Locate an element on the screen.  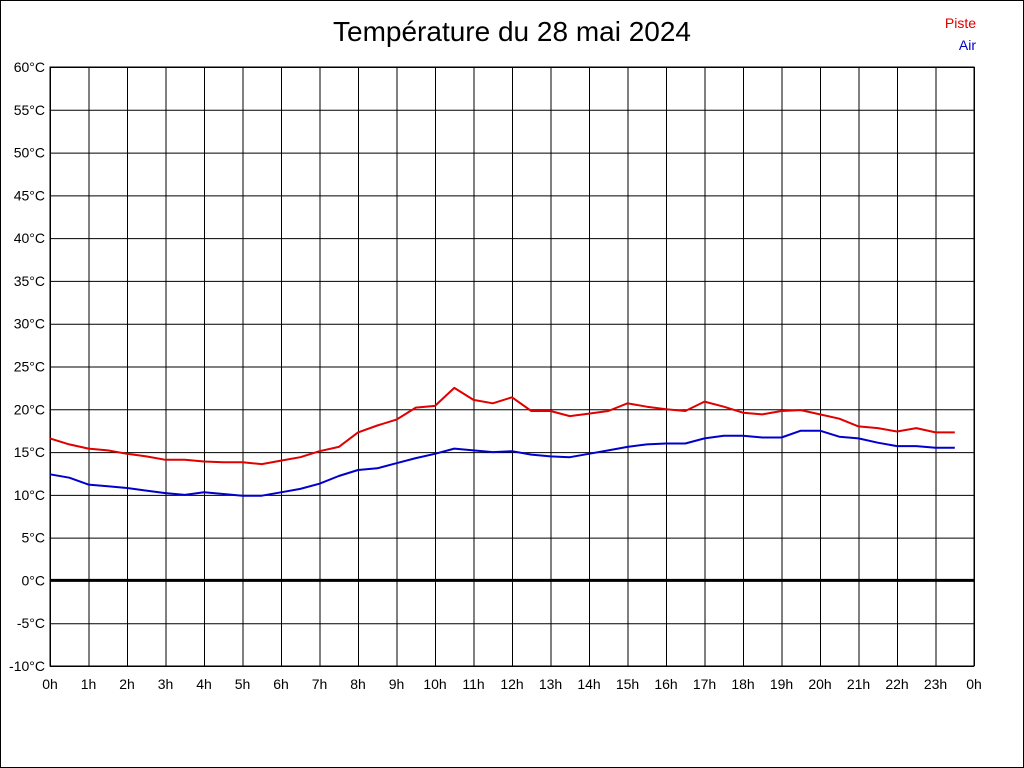
x-tick-label: 21h is located at coordinates (858, 684).